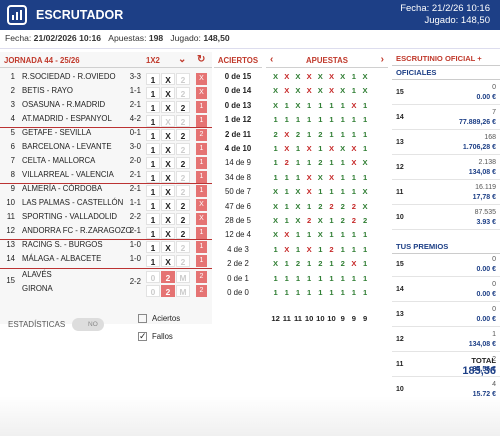 The image size is (500, 436). What do you see at coordinates (17, 15) in the screenshot?
I see `app-logo-icon` at bounding box center [17, 15].